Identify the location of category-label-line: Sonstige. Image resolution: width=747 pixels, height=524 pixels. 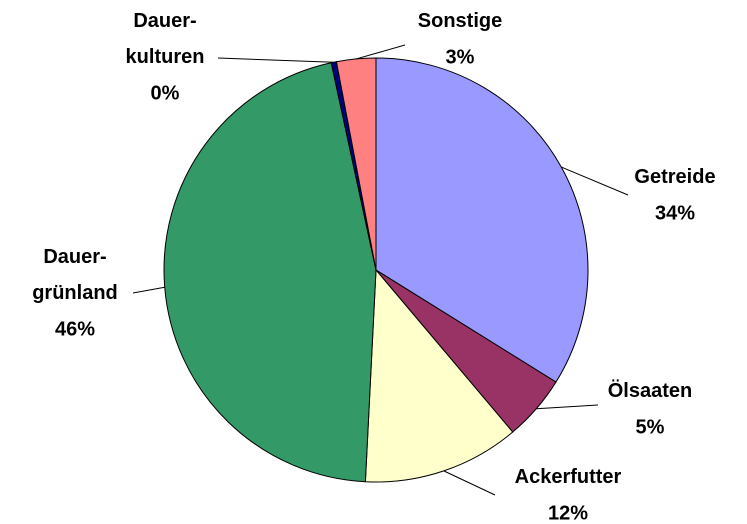
(460, 21).